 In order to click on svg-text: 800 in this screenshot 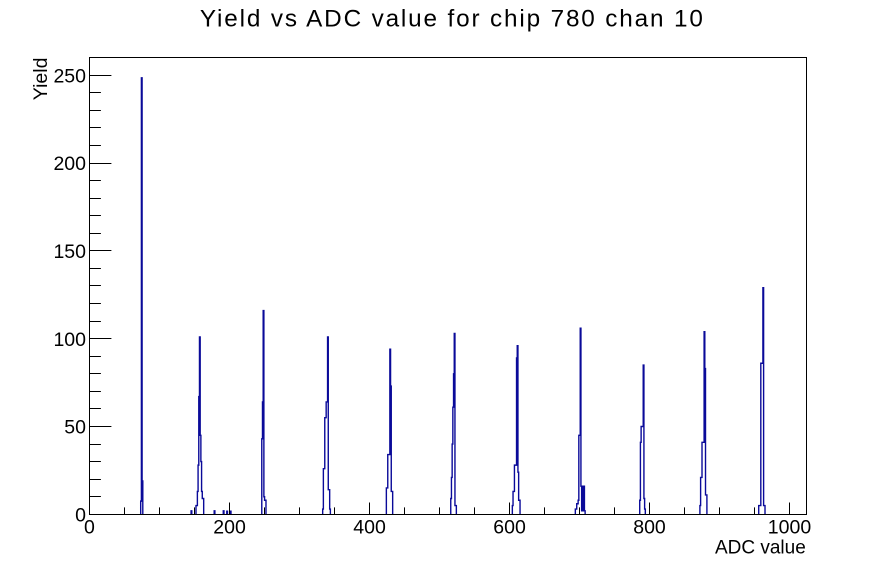, I will do `click(649, 527)`.